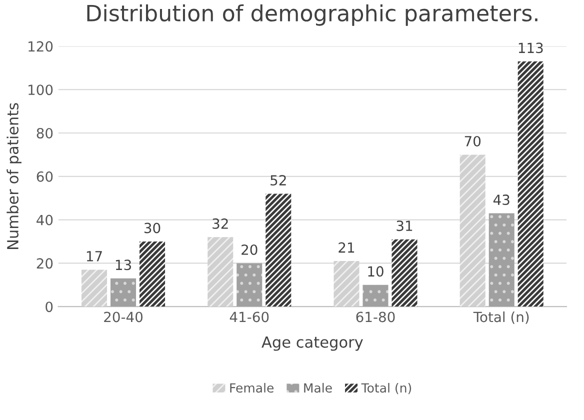 Image resolution: width=584 pixels, height=420 pixels. Describe the element at coordinates (44, 176) in the screenshot. I see `y-tick-label: 60` at that location.